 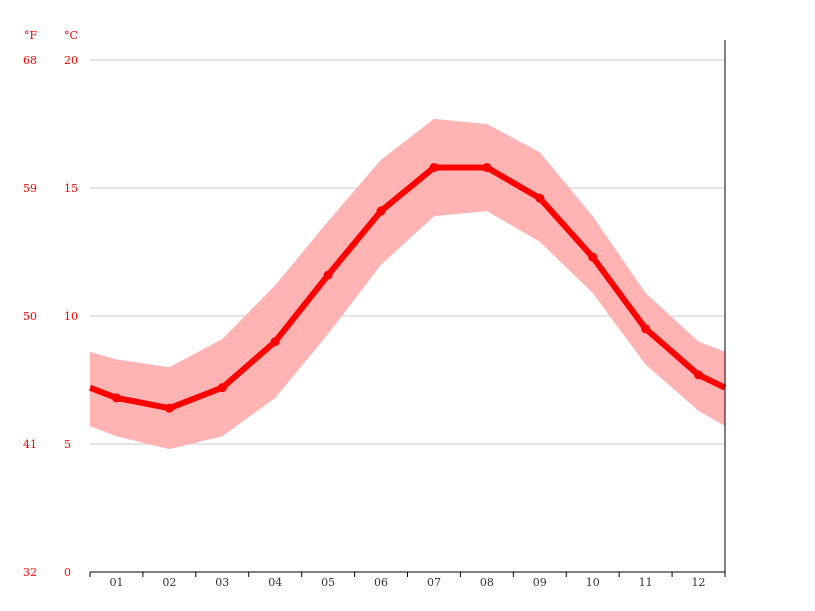 I want to click on x-tick-label-month: 12, so click(x=699, y=582).